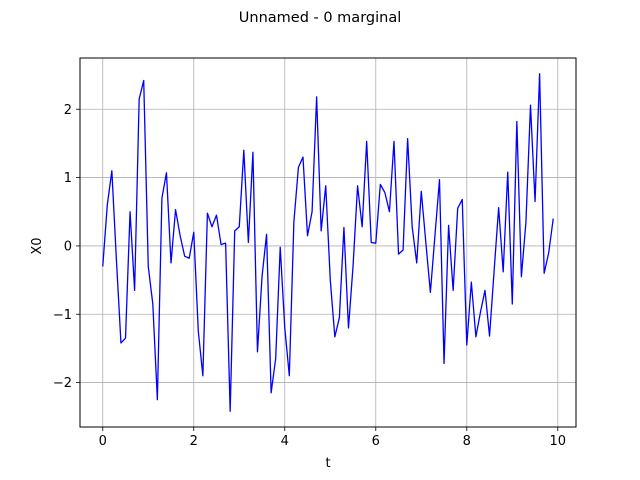 This screenshot has height=480, width=640. What do you see at coordinates (285, 441) in the screenshot?
I see `x-tick-label: 4` at bounding box center [285, 441].